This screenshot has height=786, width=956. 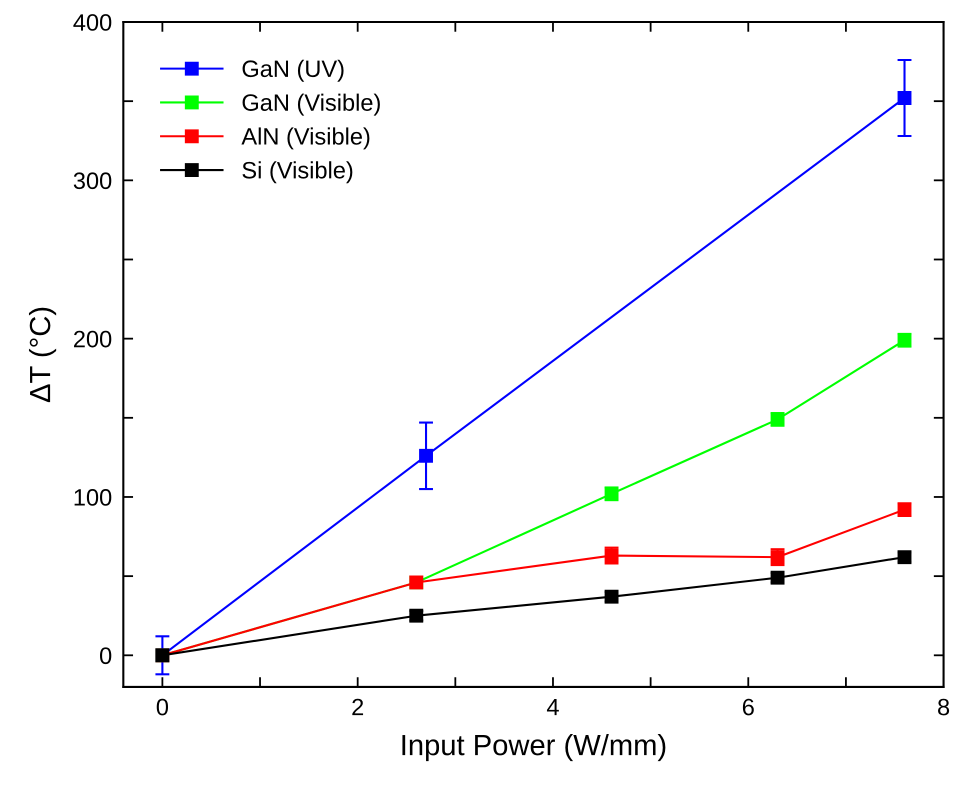 What do you see at coordinates (92, 22) in the screenshot?
I see `y-tick-label: 400` at bounding box center [92, 22].